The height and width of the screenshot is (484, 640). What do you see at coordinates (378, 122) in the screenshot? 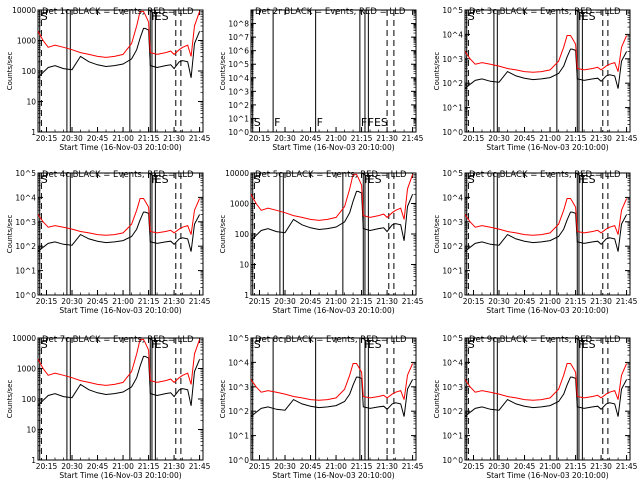
I see `marker-label: FES` at bounding box center [378, 122].